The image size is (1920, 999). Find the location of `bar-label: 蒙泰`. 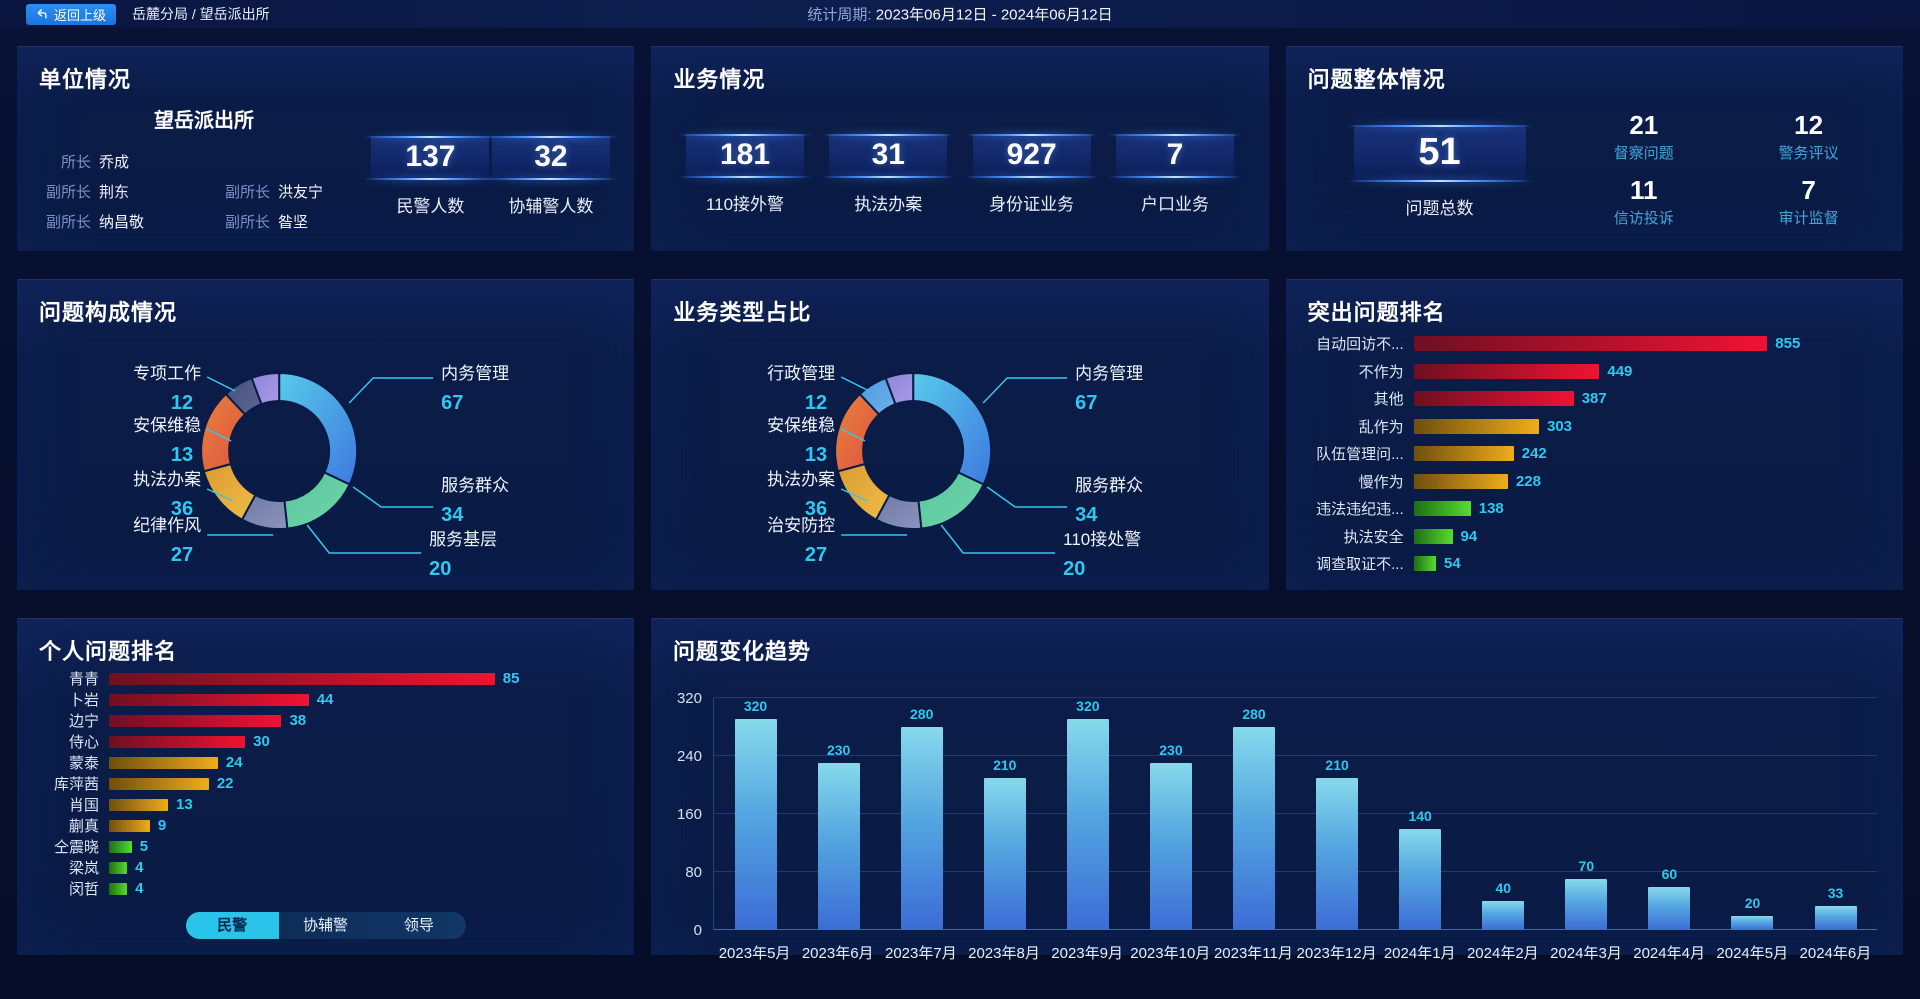

bar-label: 蒙泰 is located at coordinates (83, 763).